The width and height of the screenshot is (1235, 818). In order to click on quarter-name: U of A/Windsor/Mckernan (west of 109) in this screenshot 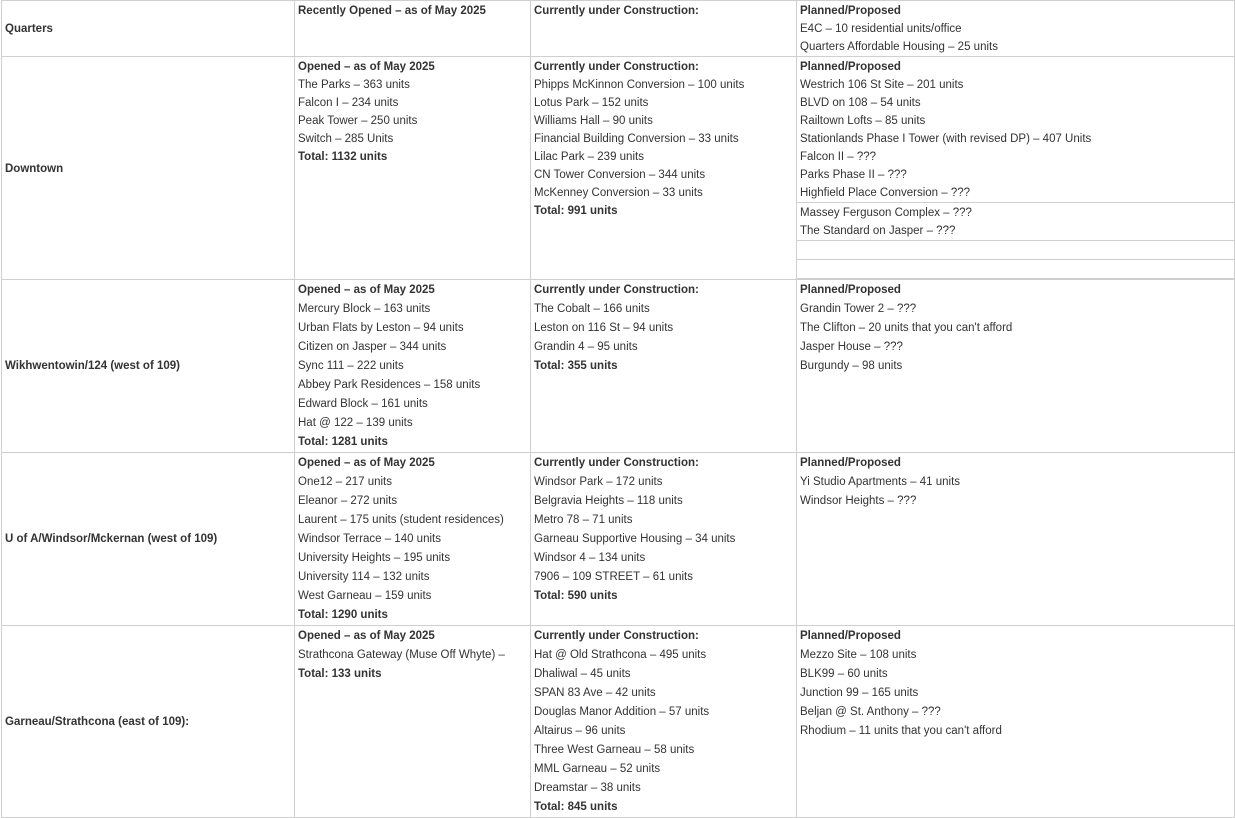, I will do `click(148, 539)`.